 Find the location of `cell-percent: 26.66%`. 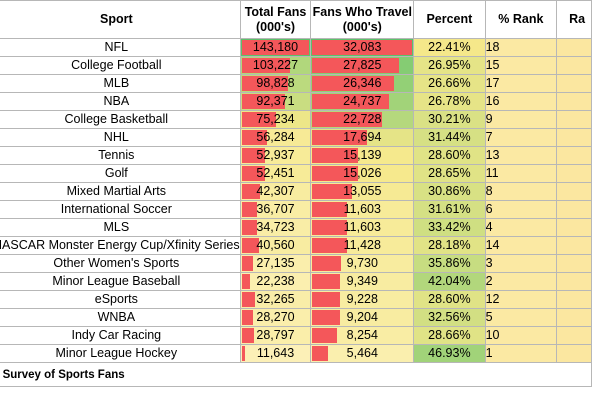

cell-percent: 26.66% is located at coordinates (449, 83).